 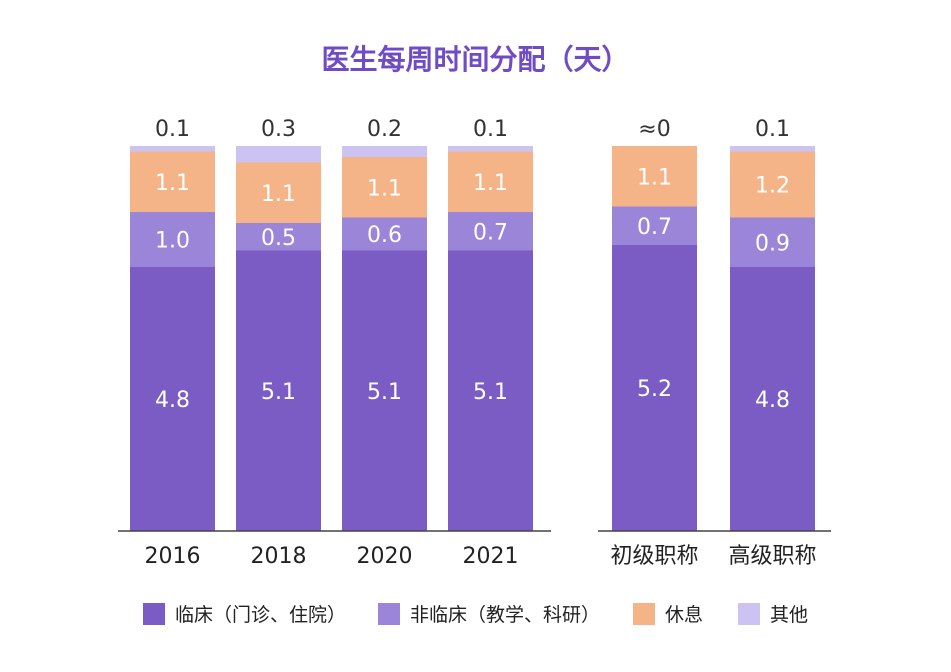 I want to click on data-label-2-0: 5.1, so click(x=384, y=392).